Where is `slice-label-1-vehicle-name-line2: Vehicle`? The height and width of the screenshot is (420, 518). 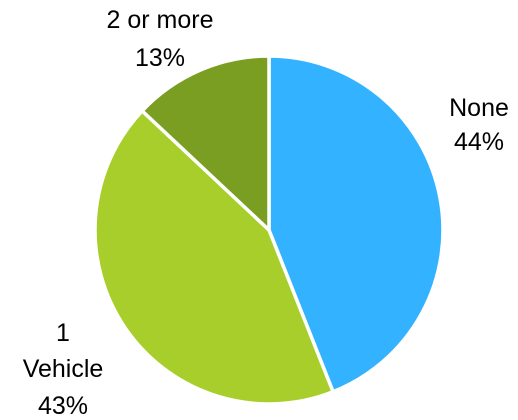
slice-label-1-vehicle-name-line2: Vehicle is located at coordinates (63, 369).